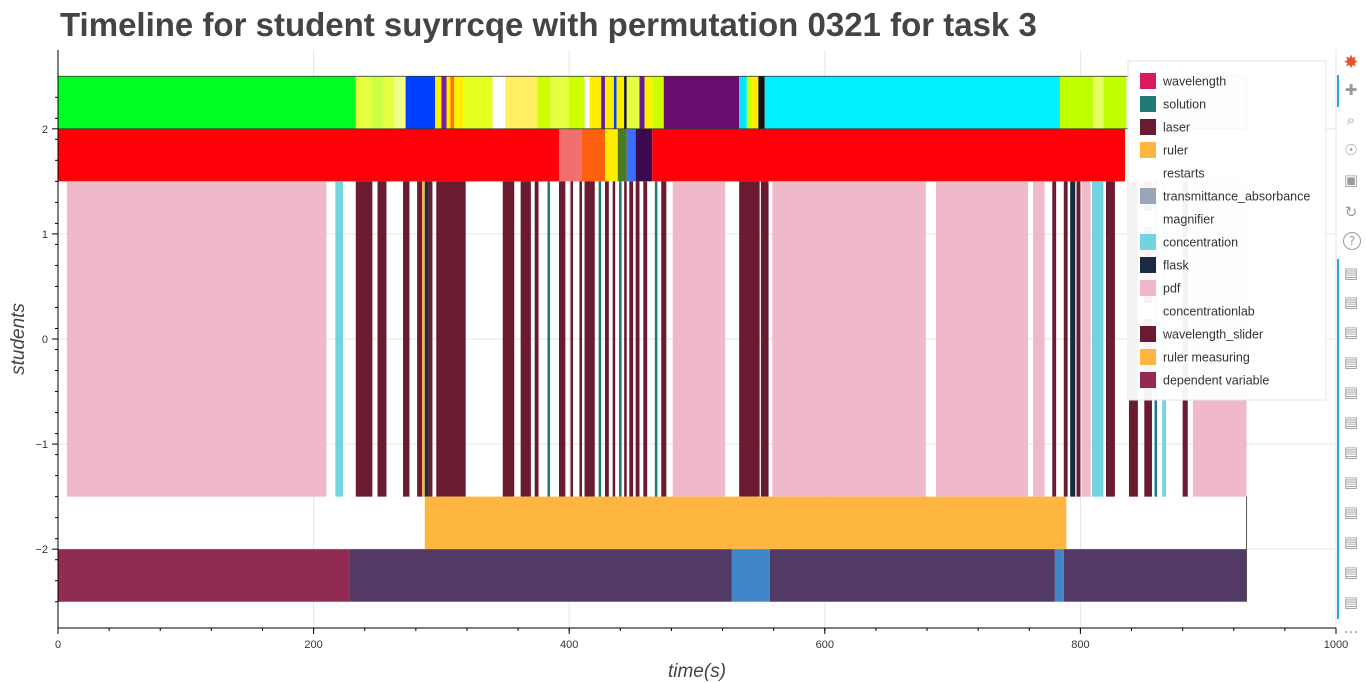 This screenshot has width=1366, height=683. I want to click on y-tick-label: 2, so click(45, 130).